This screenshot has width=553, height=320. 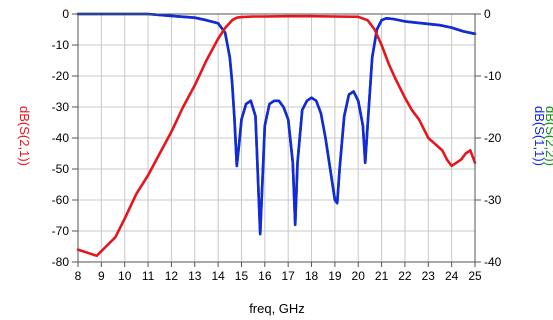 I want to click on x-tick-label: 18, so click(x=312, y=276).